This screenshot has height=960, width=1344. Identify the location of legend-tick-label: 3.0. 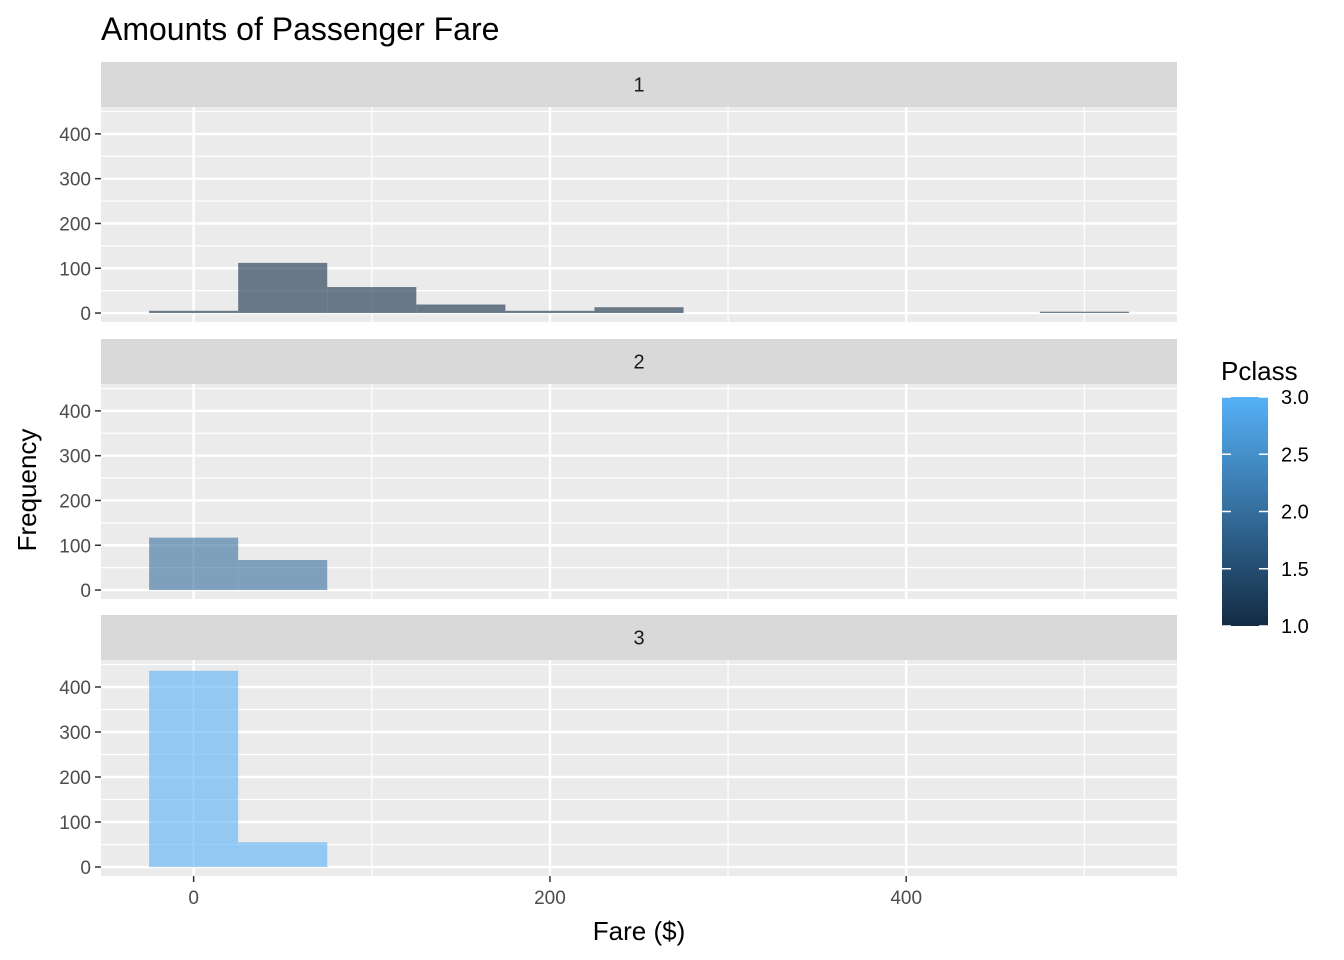
(1295, 398).